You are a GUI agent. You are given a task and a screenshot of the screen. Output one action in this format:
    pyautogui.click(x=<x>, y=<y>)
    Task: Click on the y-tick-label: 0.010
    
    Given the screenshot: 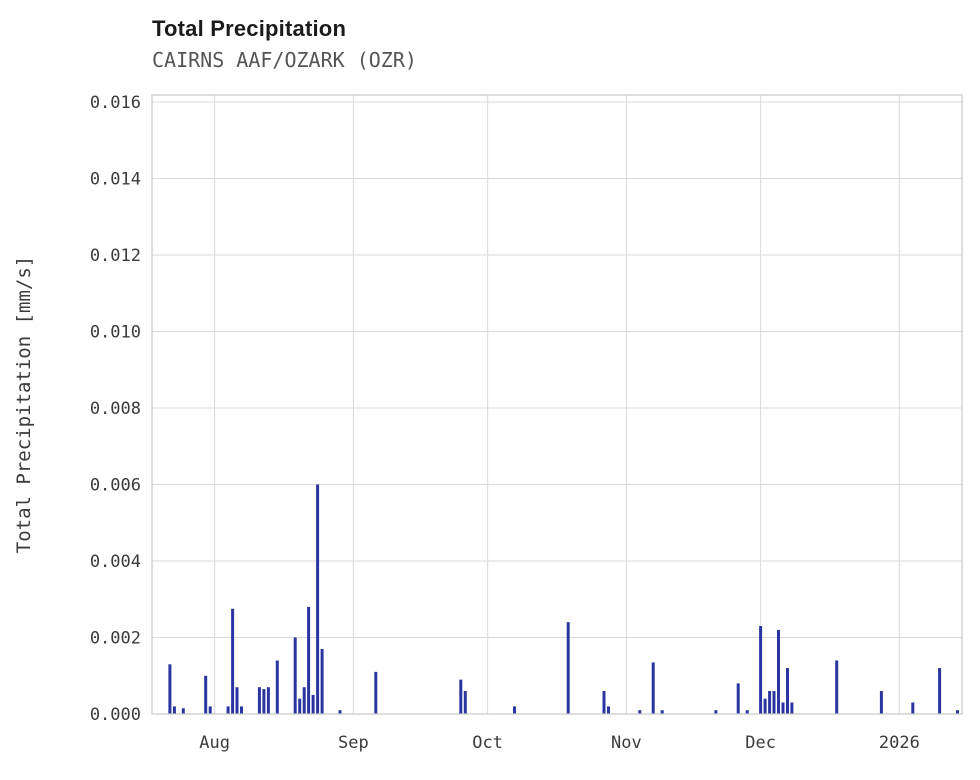 What is the action you would take?
    pyautogui.click(x=115, y=333)
    